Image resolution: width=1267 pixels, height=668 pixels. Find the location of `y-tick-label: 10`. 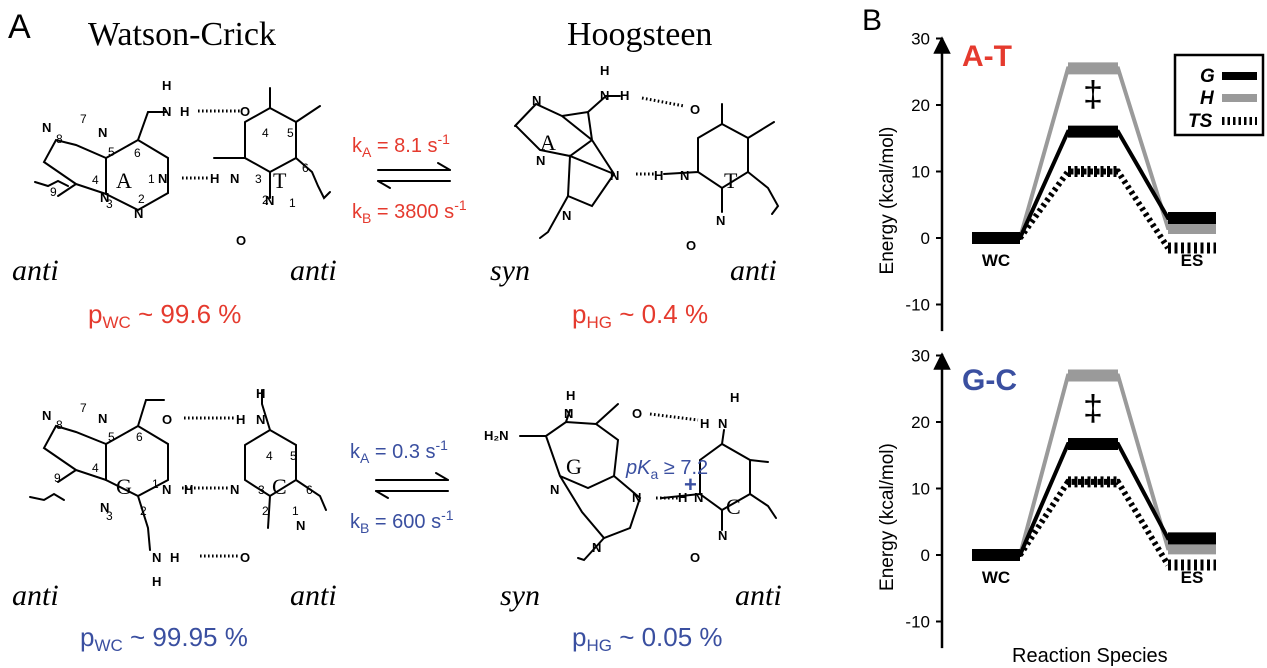

y-tick-label: 10 is located at coordinates (920, 489).